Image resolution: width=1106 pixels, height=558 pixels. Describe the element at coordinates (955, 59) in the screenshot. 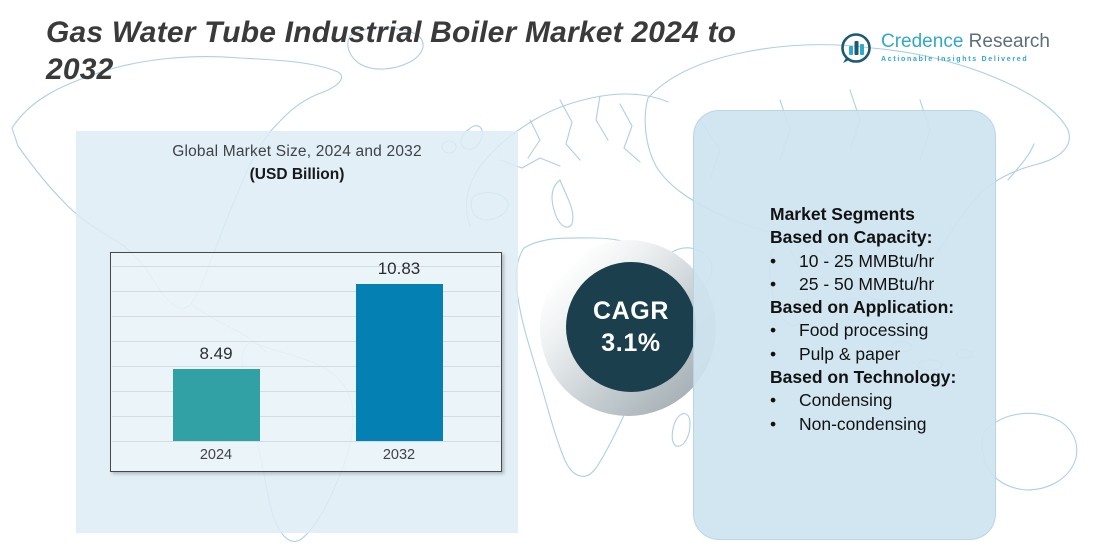

I see `logo-tagline: Actionable Insights Delivered` at that location.